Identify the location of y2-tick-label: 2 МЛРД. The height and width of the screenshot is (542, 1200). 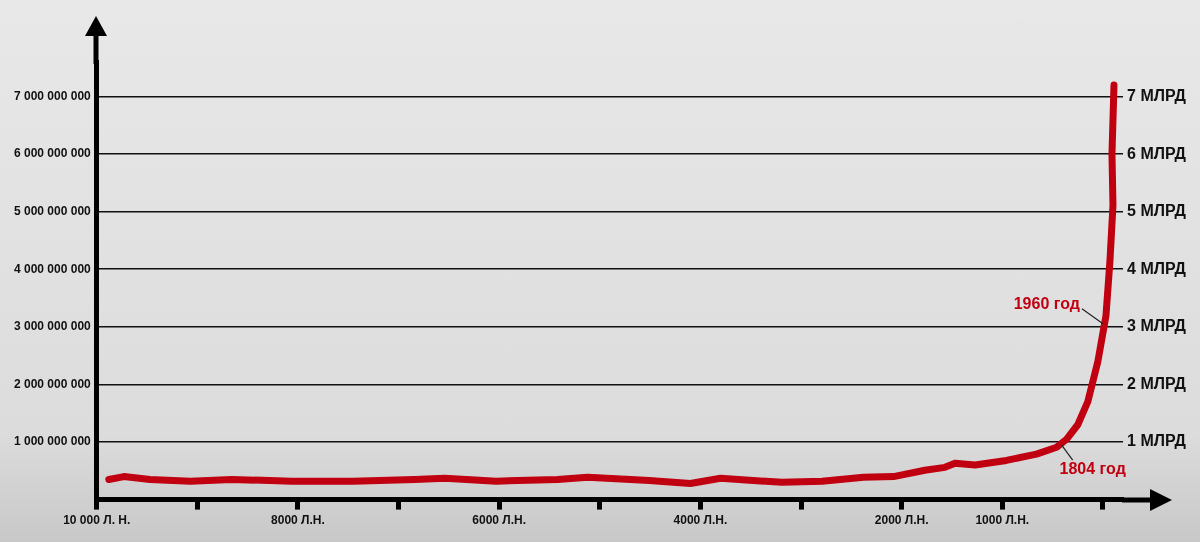
(1157, 383).